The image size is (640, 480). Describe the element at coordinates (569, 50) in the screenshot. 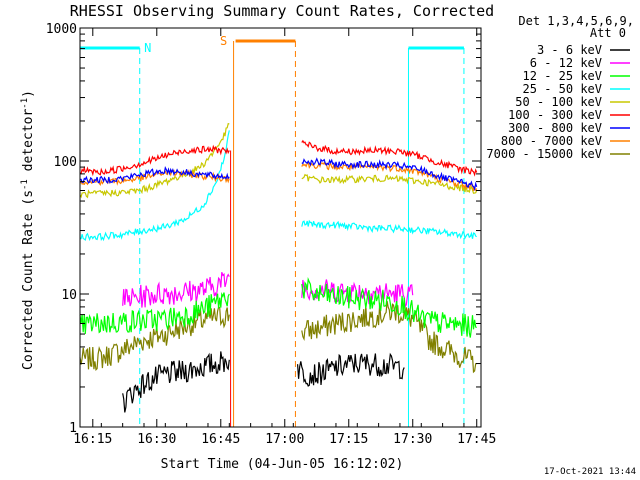

I see `legend-label-0: 3 - 6 keV` at that location.